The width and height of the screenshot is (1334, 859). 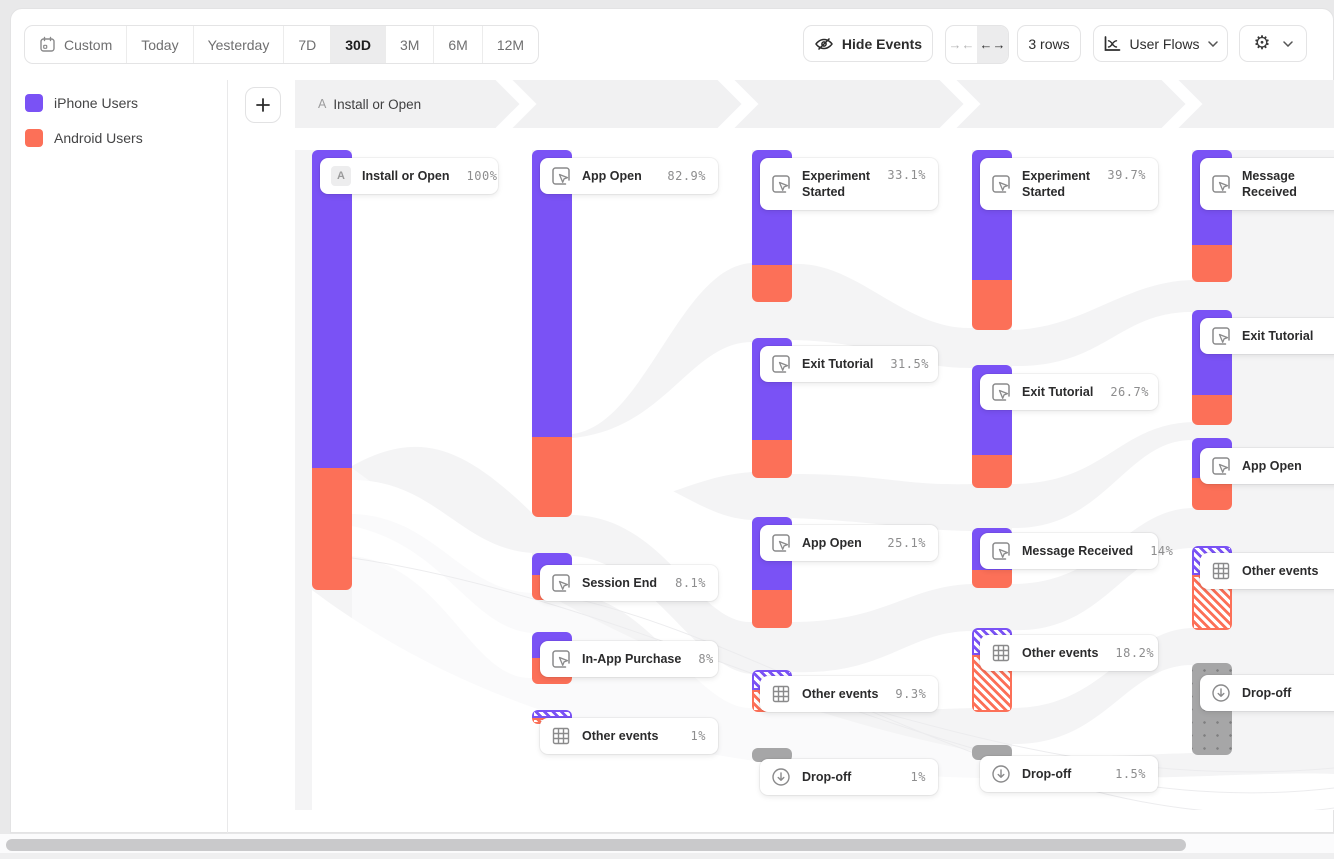 I want to click on date-range-6m: 6M, so click(x=458, y=44).